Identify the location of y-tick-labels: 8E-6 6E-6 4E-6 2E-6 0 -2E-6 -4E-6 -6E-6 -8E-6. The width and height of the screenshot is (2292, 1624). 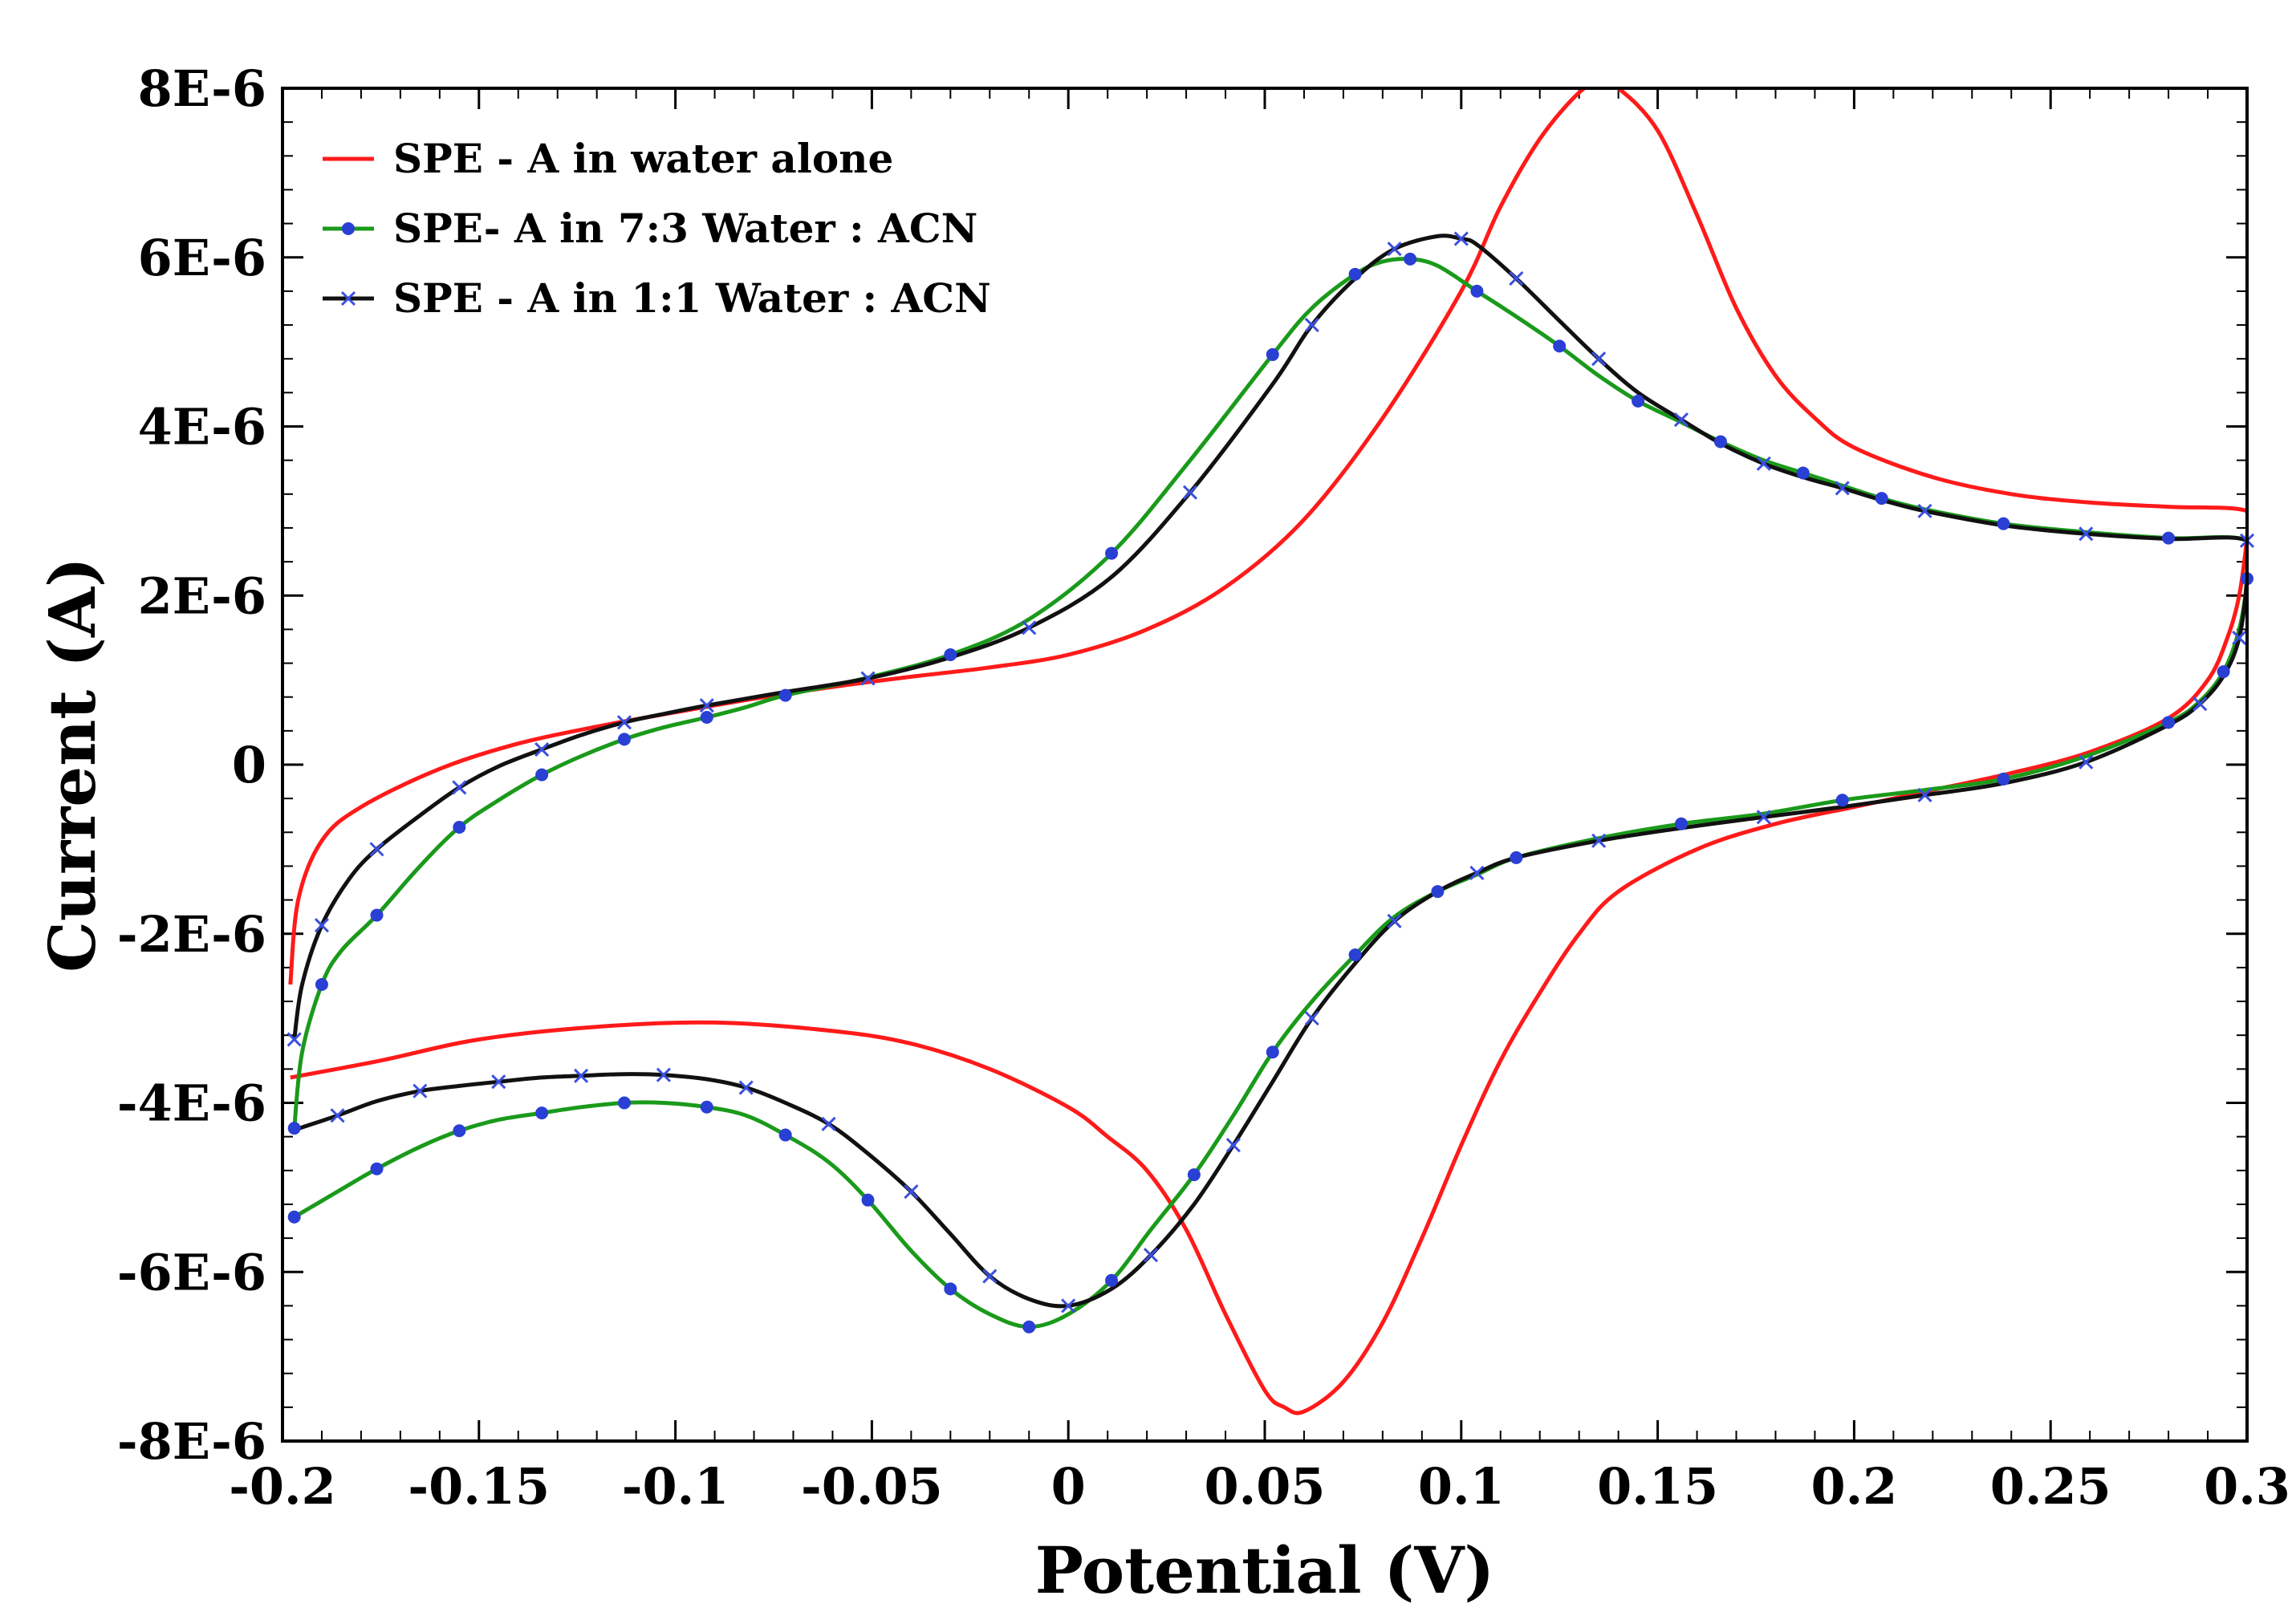
(192, 765).